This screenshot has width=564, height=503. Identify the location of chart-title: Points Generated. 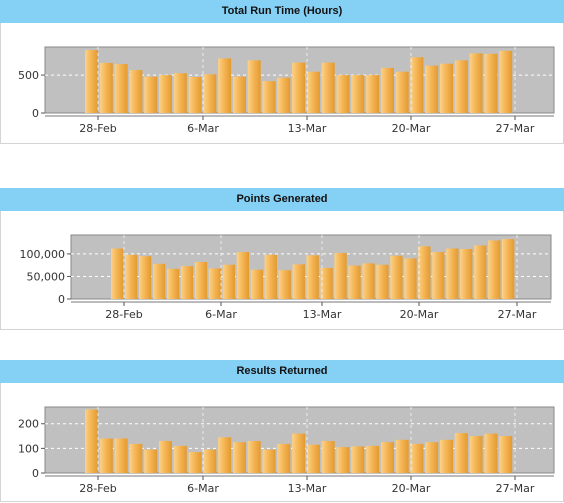
(282, 199).